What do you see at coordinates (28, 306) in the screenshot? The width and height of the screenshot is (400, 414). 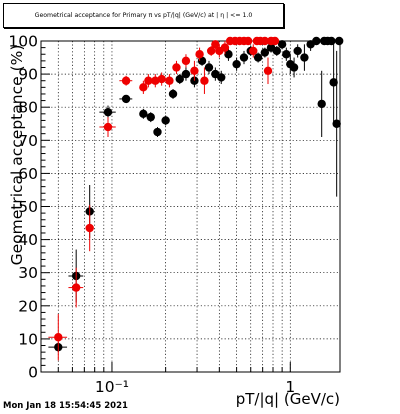 I see `y-tick-label: 20` at bounding box center [28, 306].